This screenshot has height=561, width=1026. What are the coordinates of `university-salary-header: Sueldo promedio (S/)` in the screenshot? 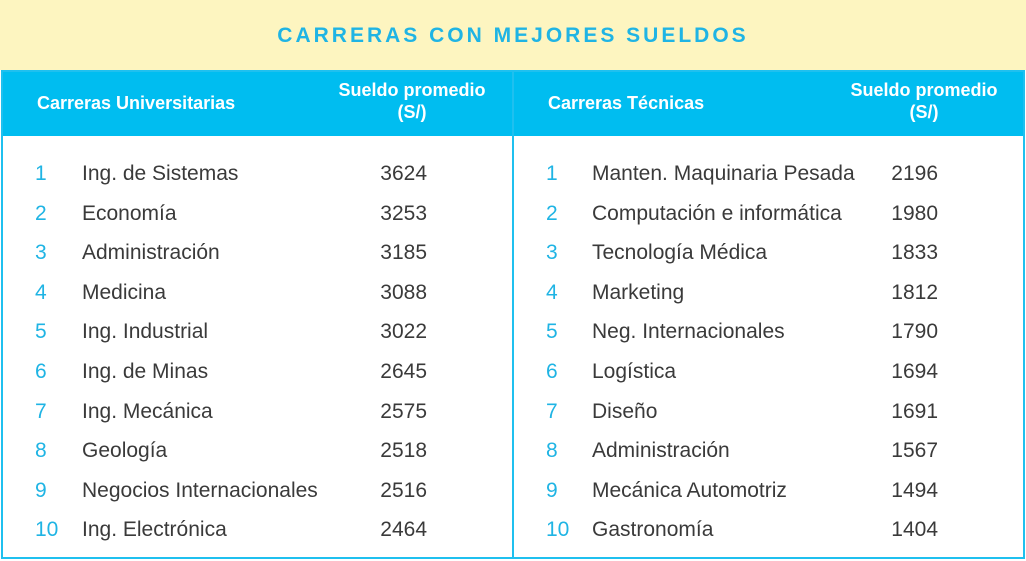 It's located at (412, 101).